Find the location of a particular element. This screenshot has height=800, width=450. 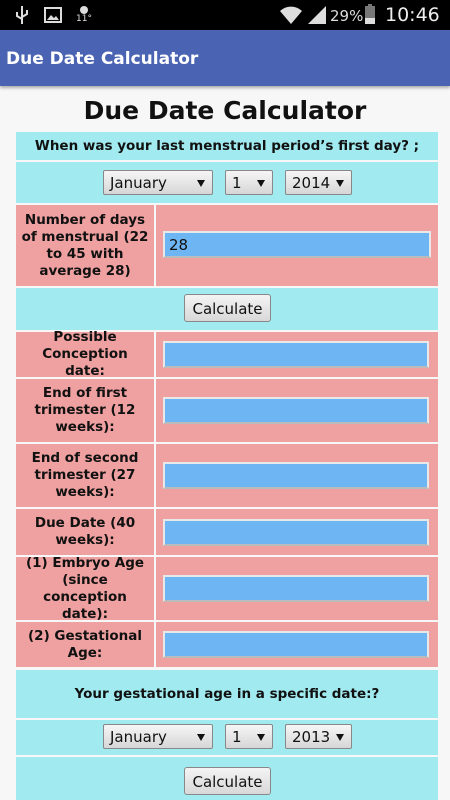

temperature: 11° is located at coordinates (84, 19).